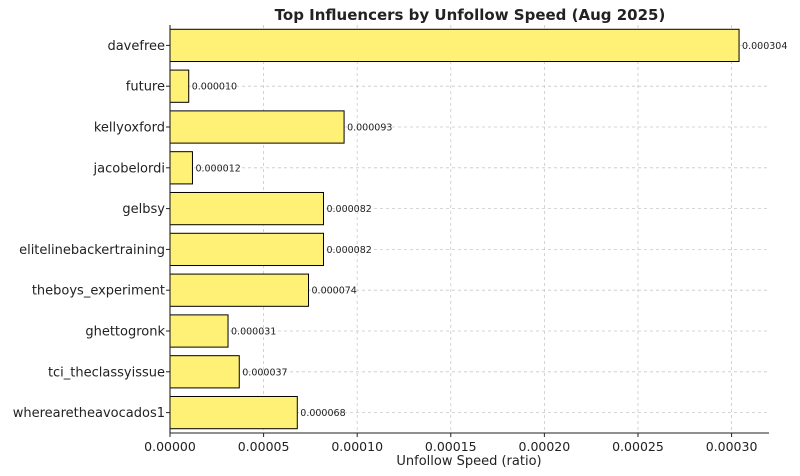 The width and height of the screenshot is (800, 476). I want to click on data-label: 0.000068, so click(322, 413).